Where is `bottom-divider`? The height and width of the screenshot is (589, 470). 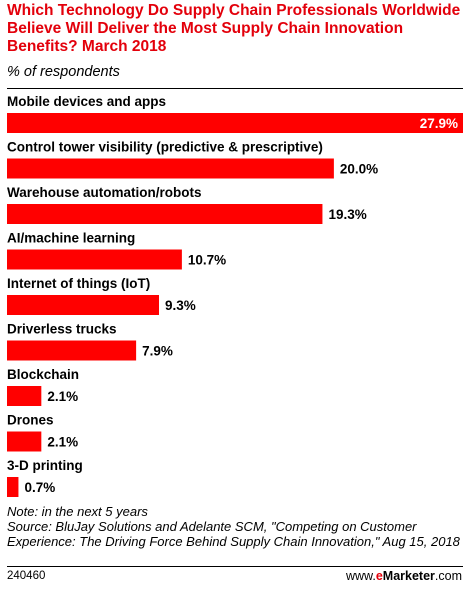 bottom-divider is located at coordinates (235, 566).